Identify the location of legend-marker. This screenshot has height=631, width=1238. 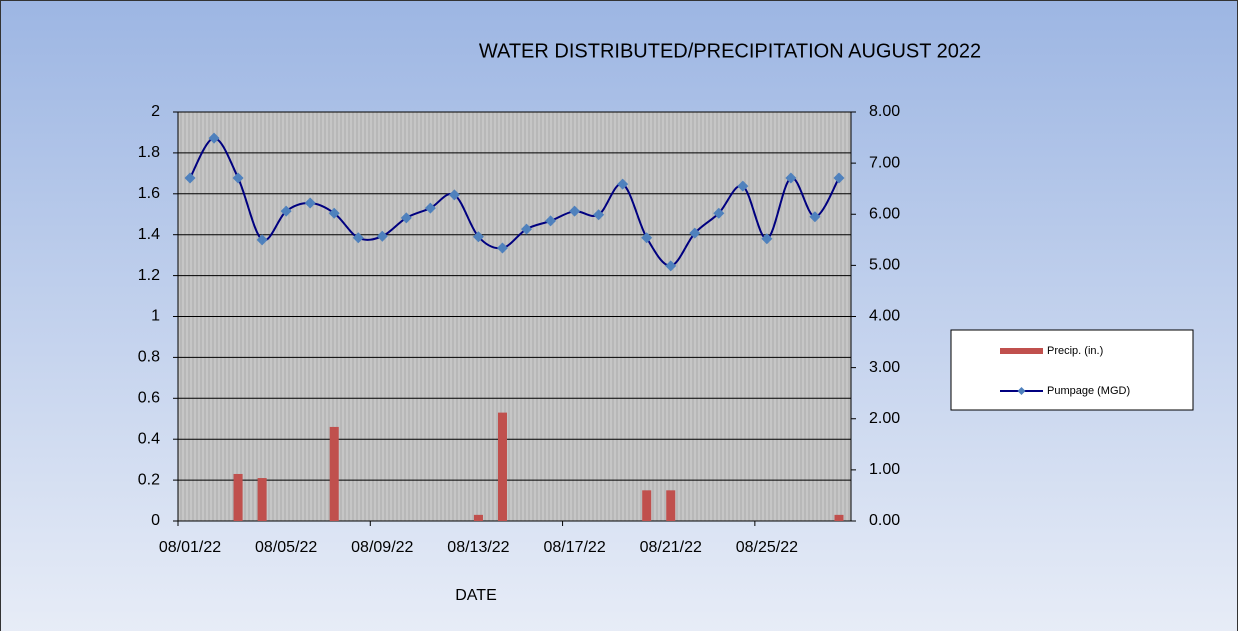
(1021, 391).